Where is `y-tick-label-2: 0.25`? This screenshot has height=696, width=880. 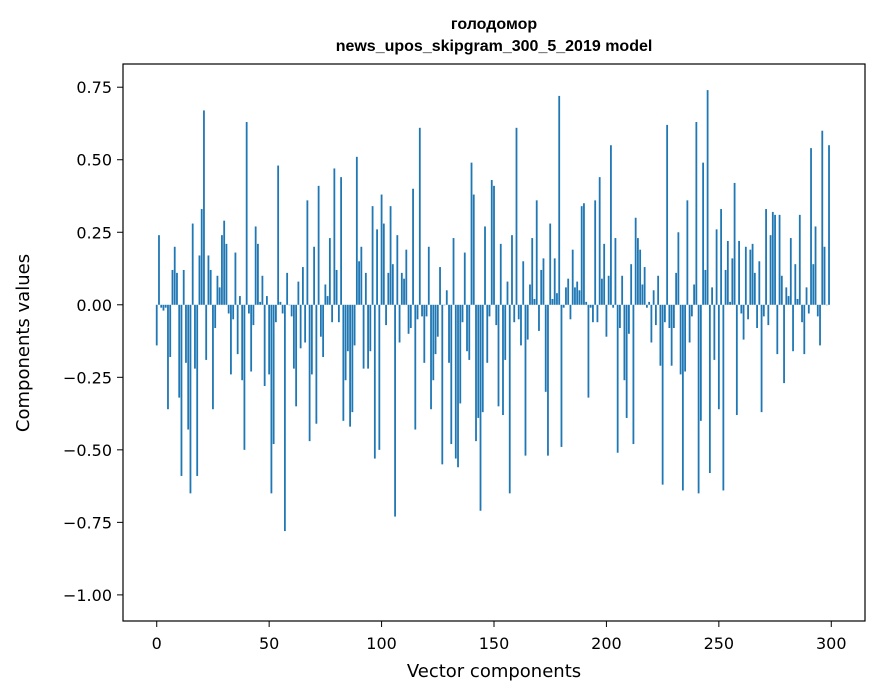
y-tick-label-2: 0.25 is located at coordinates (94, 232).